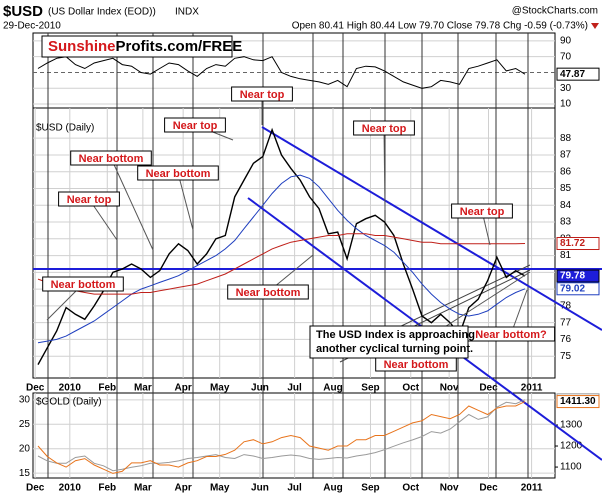  Describe the element at coordinates (572, 276) in the screenshot. I see `end-label: 79.78` at that location.